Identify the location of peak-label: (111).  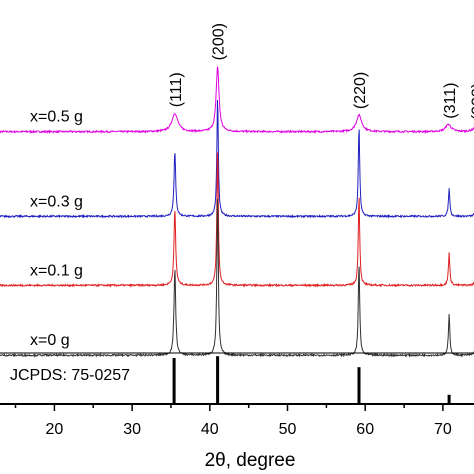
(176, 89).